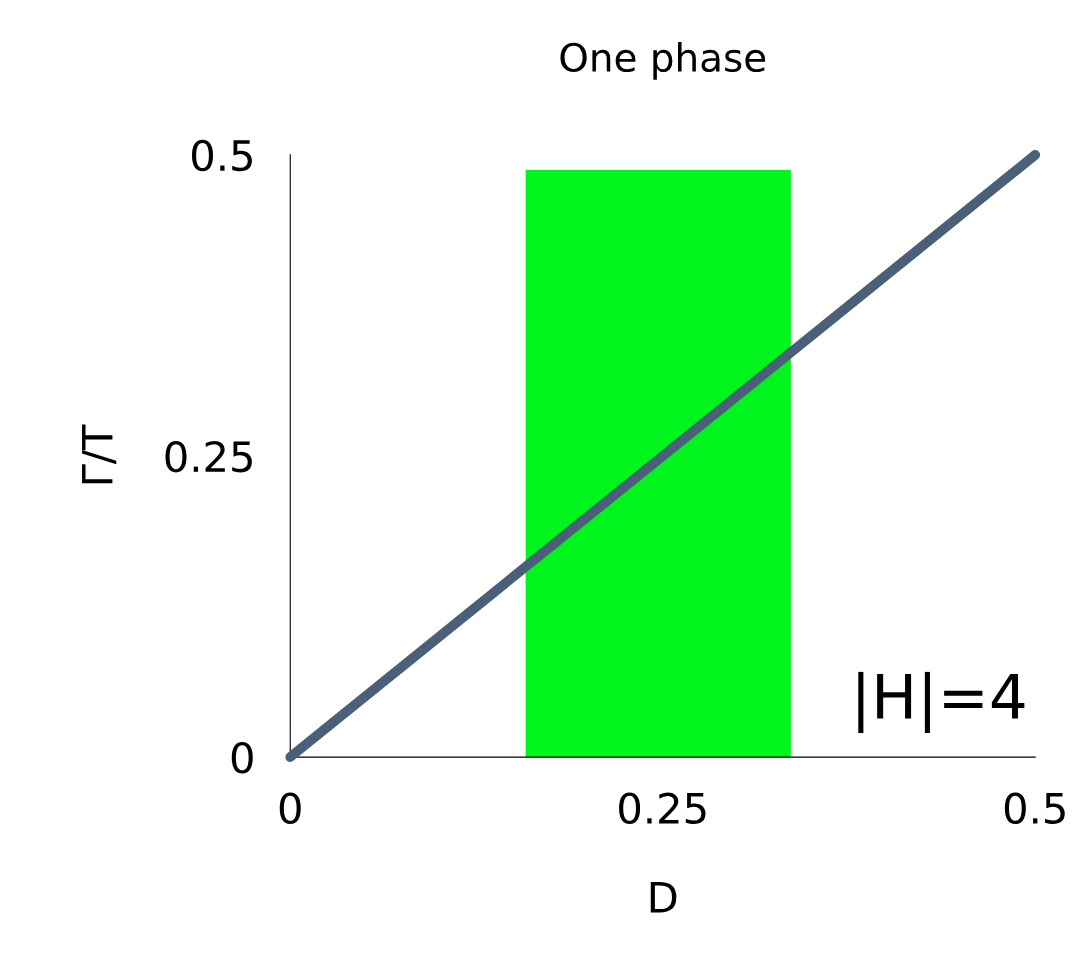 The height and width of the screenshot is (962, 1075). I want to click on x-tick-label: 0.25, so click(662, 808).